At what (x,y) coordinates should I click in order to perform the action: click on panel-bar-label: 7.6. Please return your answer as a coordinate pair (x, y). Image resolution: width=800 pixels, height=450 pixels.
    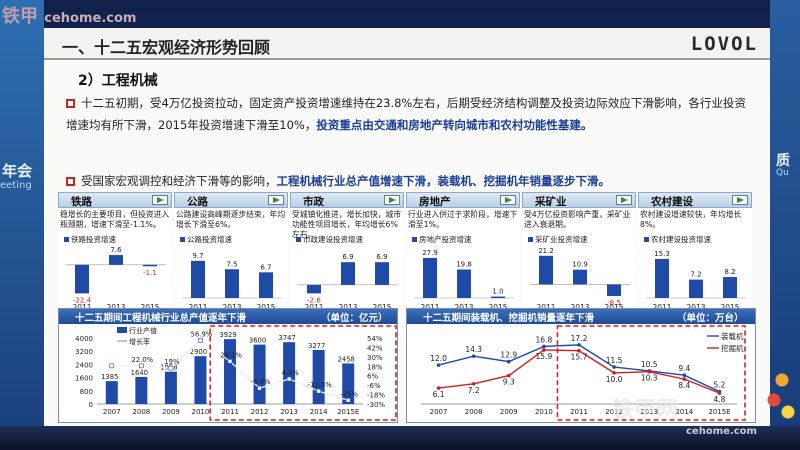
    Looking at the image, I should click on (116, 250).